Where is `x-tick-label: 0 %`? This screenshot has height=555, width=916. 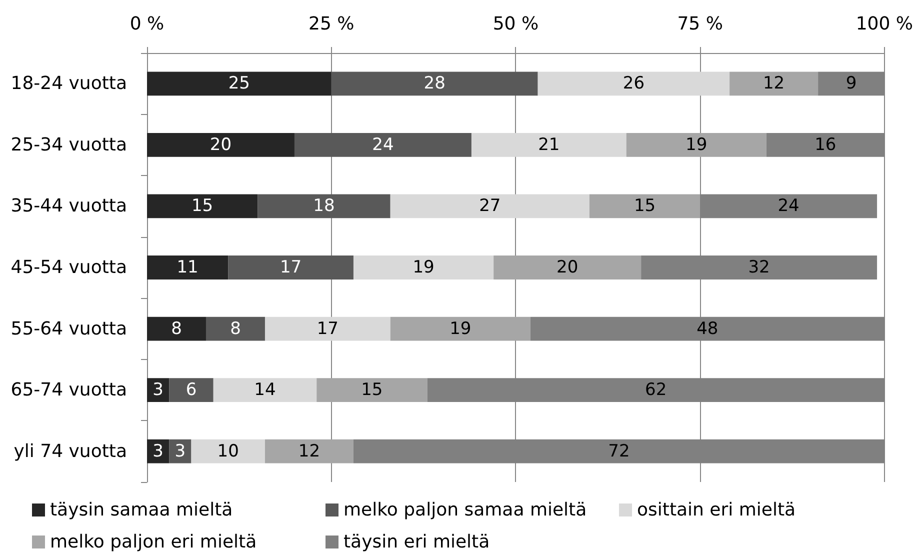 x-tick-label: 0 % is located at coordinates (147, 24).